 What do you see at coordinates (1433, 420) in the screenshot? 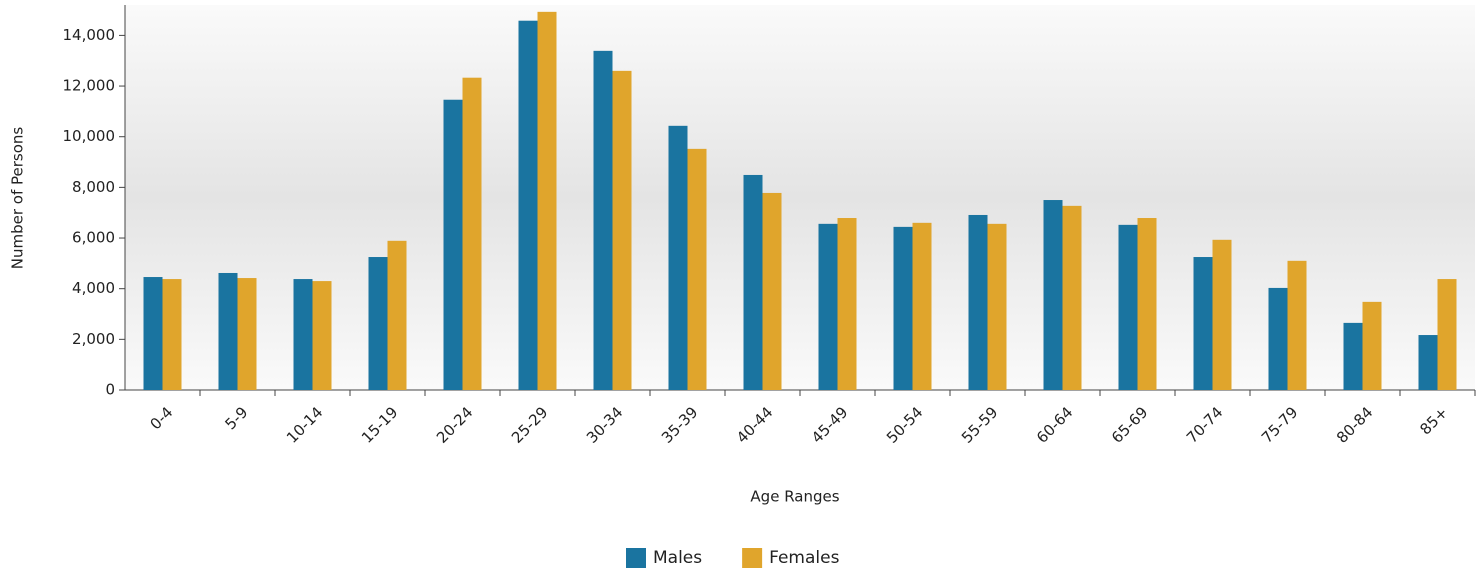
I see `x-tick-label: 85+` at bounding box center [1433, 420].